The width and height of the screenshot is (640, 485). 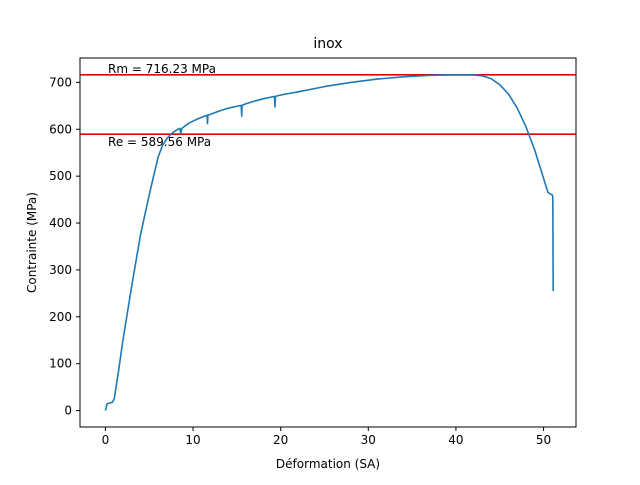 What do you see at coordinates (368, 440) in the screenshot?
I see `x-tick-label: 30` at bounding box center [368, 440].